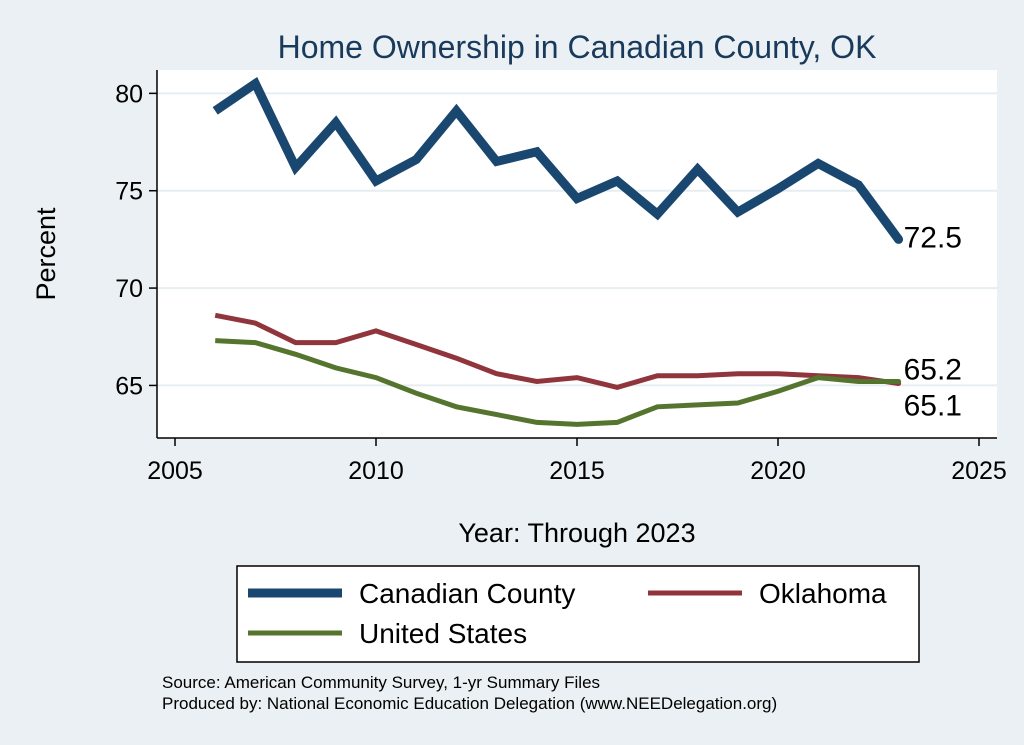  I want to click on legend-label: Canadian County, so click(467, 593).